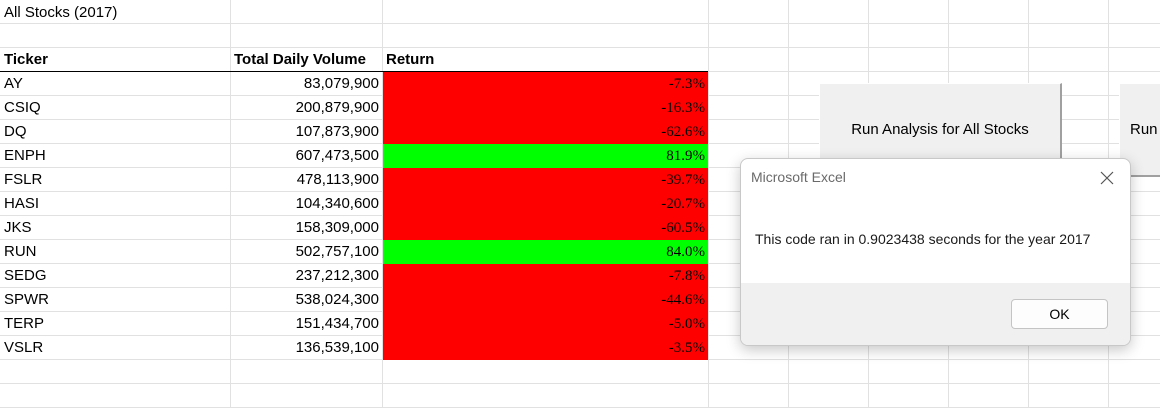 The height and width of the screenshot is (408, 1160). Describe the element at coordinates (686, 84) in the screenshot. I see `return-cell: -7.3%` at that location.